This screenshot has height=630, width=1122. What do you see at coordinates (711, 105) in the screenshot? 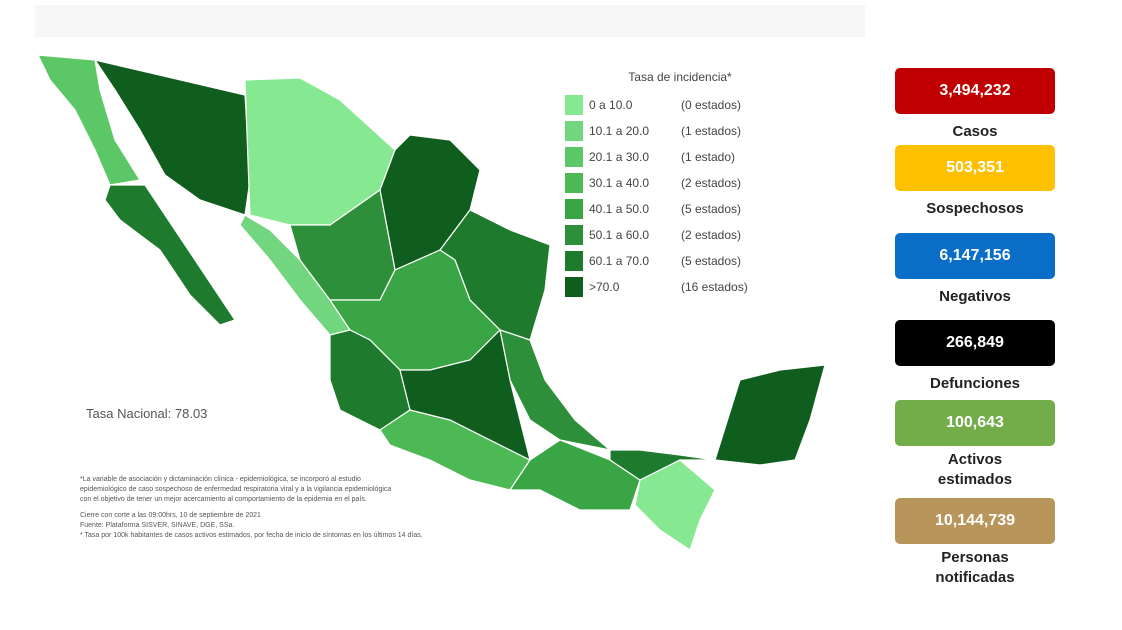
I see `legend-count: (0 estados)` at bounding box center [711, 105].